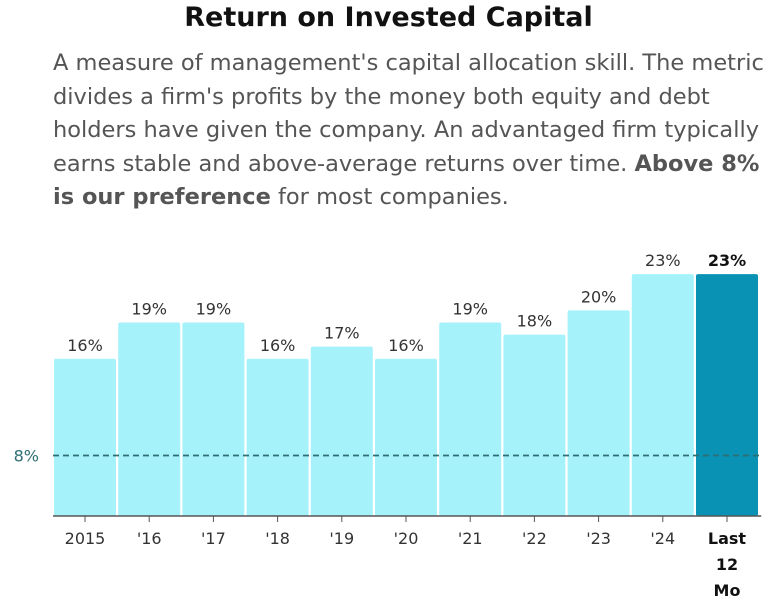 This screenshot has height=598, width=777. Describe the element at coordinates (342, 333) in the screenshot. I see `bar-value-label: 17%` at that location.